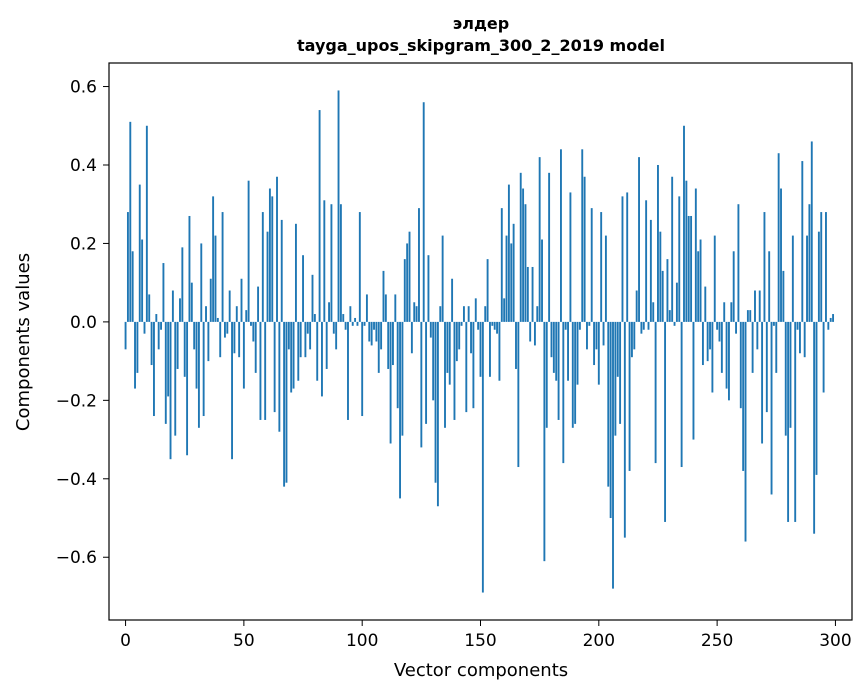 This screenshot has height=700, width=867. What do you see at coordinates (244, 641) in the screenshot?
I see `x-tick-label: 50` at bounding box center [244, 641].